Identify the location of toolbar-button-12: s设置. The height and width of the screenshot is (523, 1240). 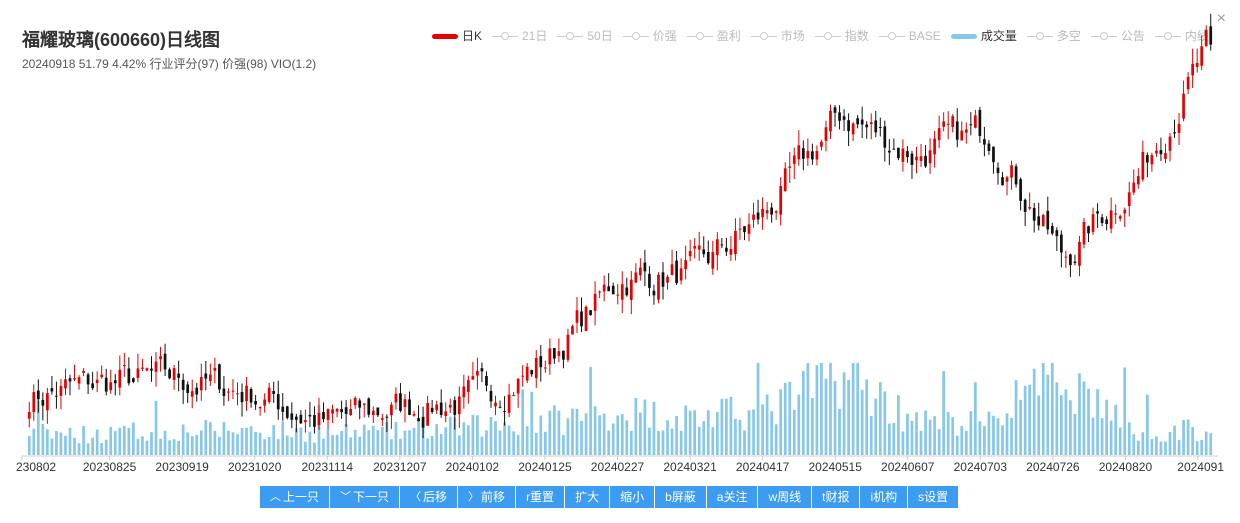
(933, 497).